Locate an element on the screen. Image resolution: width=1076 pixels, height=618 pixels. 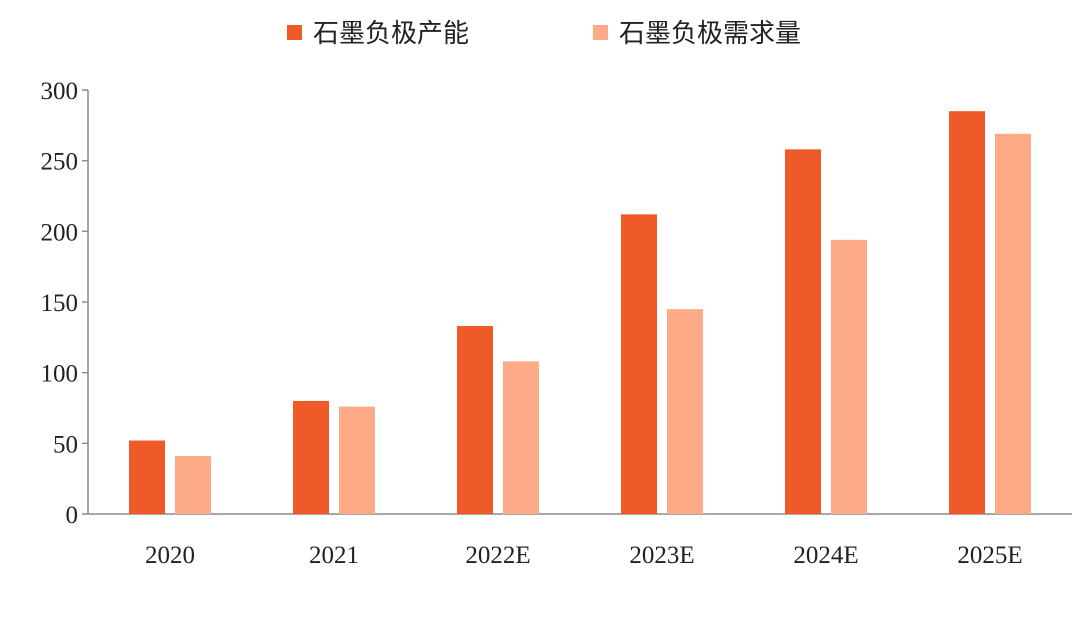
legend-label-demand: 石墨负极需求量 is located at coordinates (710, 34).